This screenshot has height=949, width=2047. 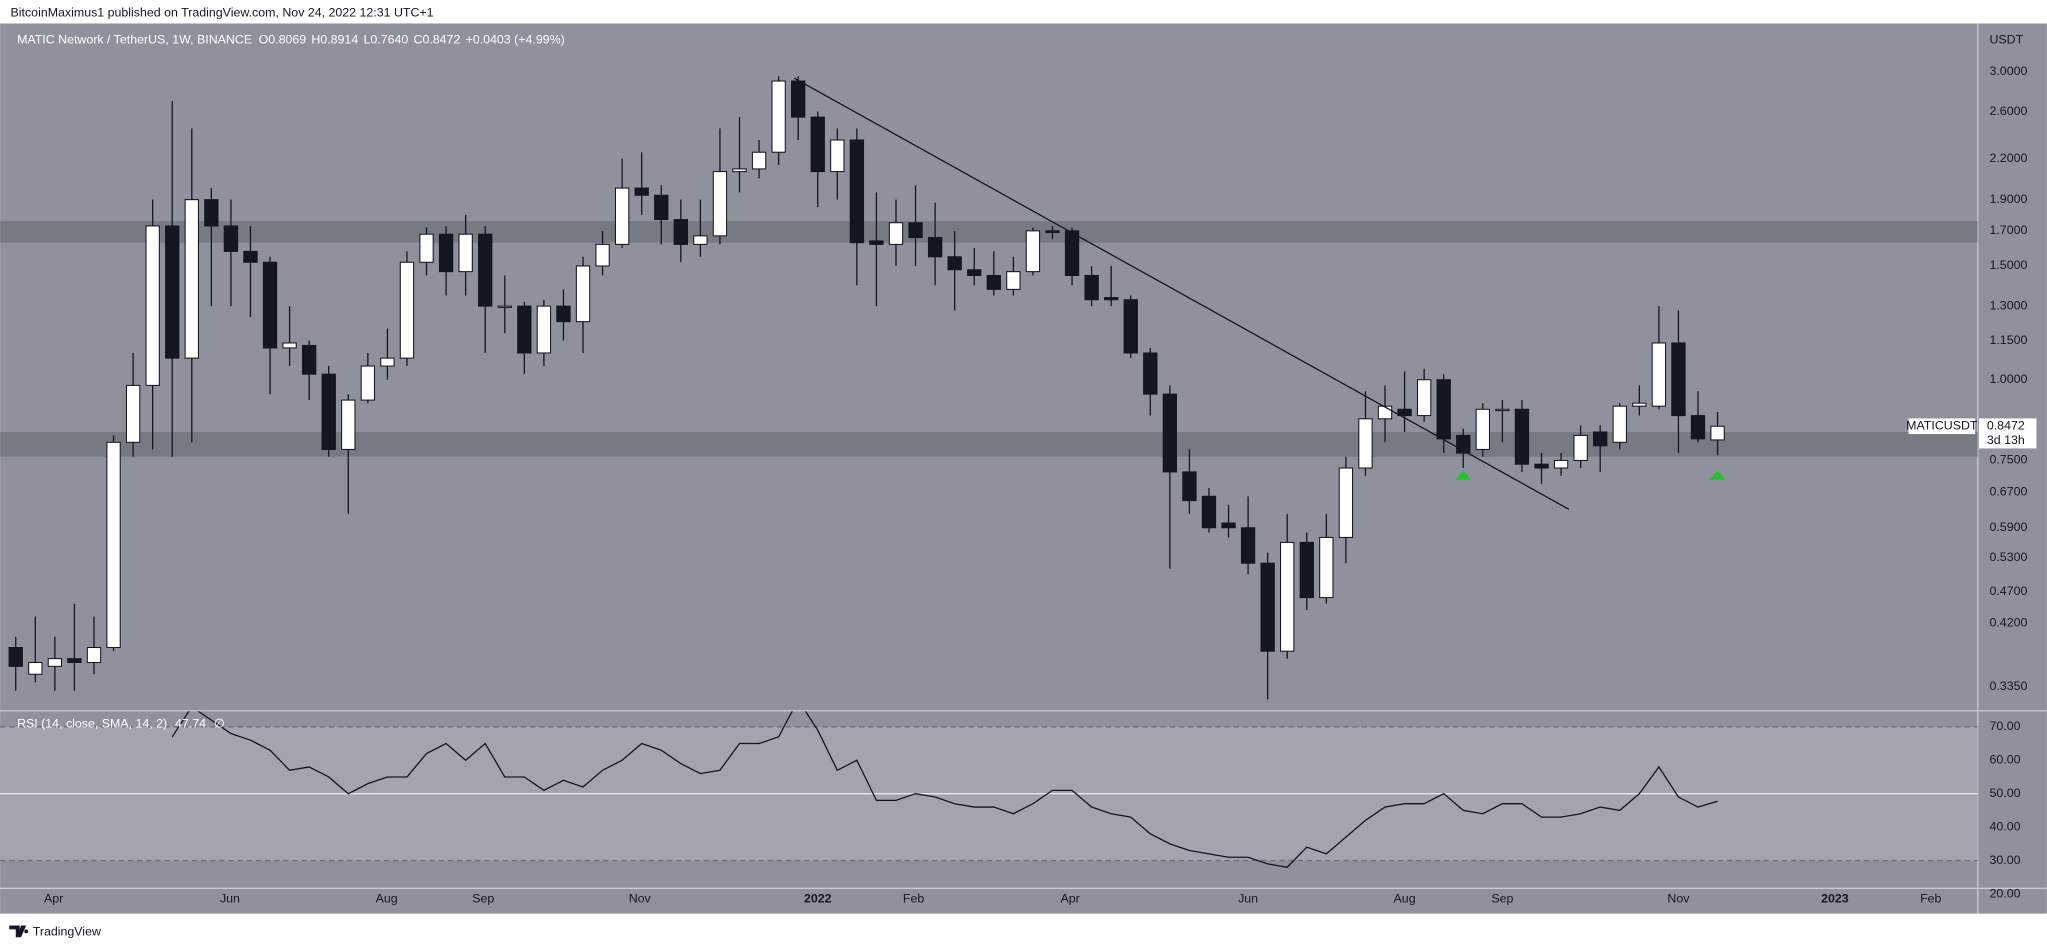 I want to click on y-tick-label: 1.9000, so click(x=2008, y=199).